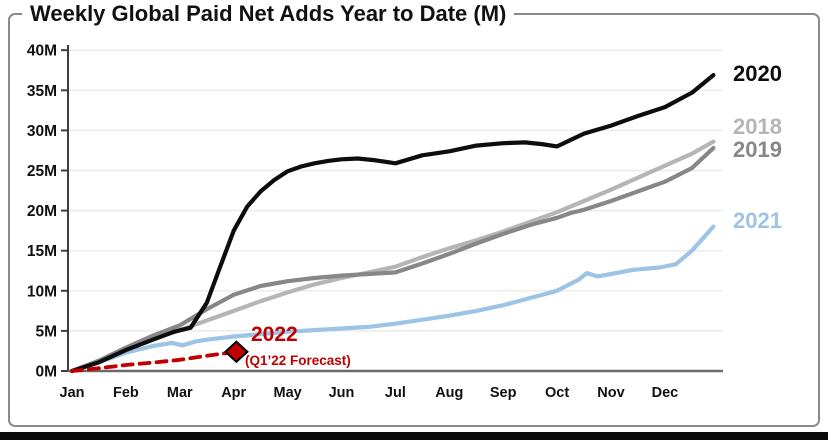 The image size is (828, 440). Describe the element at coordinates (757, 220) in the screenshot. I see `legend-2021: 2021` at that location.